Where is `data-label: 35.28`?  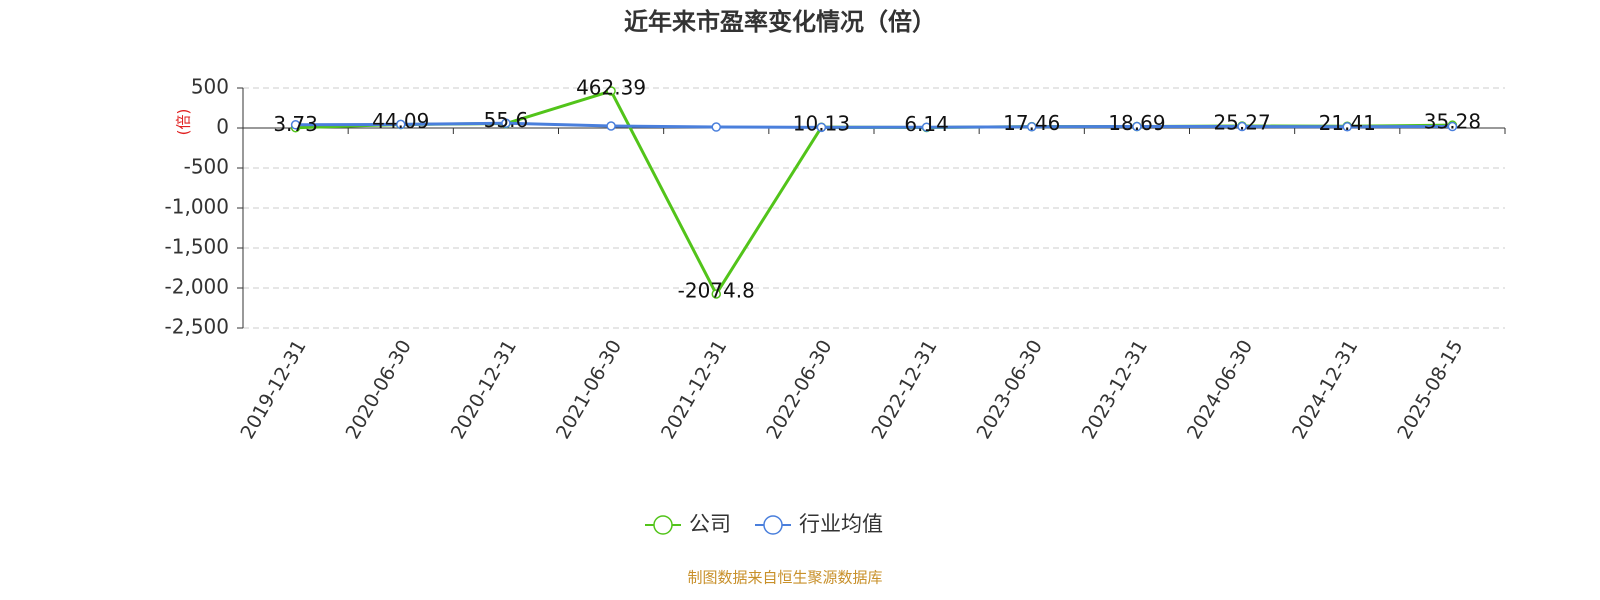
data-label: 35.28 is located at coordinates (1452, 122).